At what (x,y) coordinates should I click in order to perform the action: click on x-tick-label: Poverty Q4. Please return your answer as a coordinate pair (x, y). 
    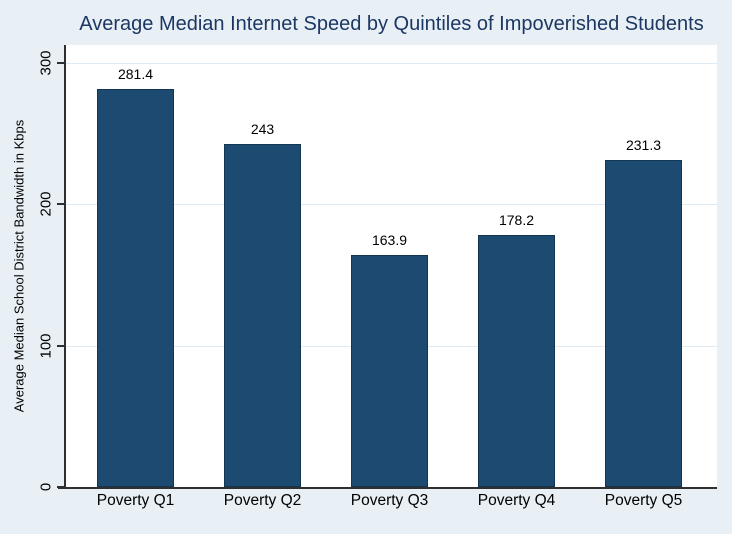
    Looking at the image, I should click on (516, 500).